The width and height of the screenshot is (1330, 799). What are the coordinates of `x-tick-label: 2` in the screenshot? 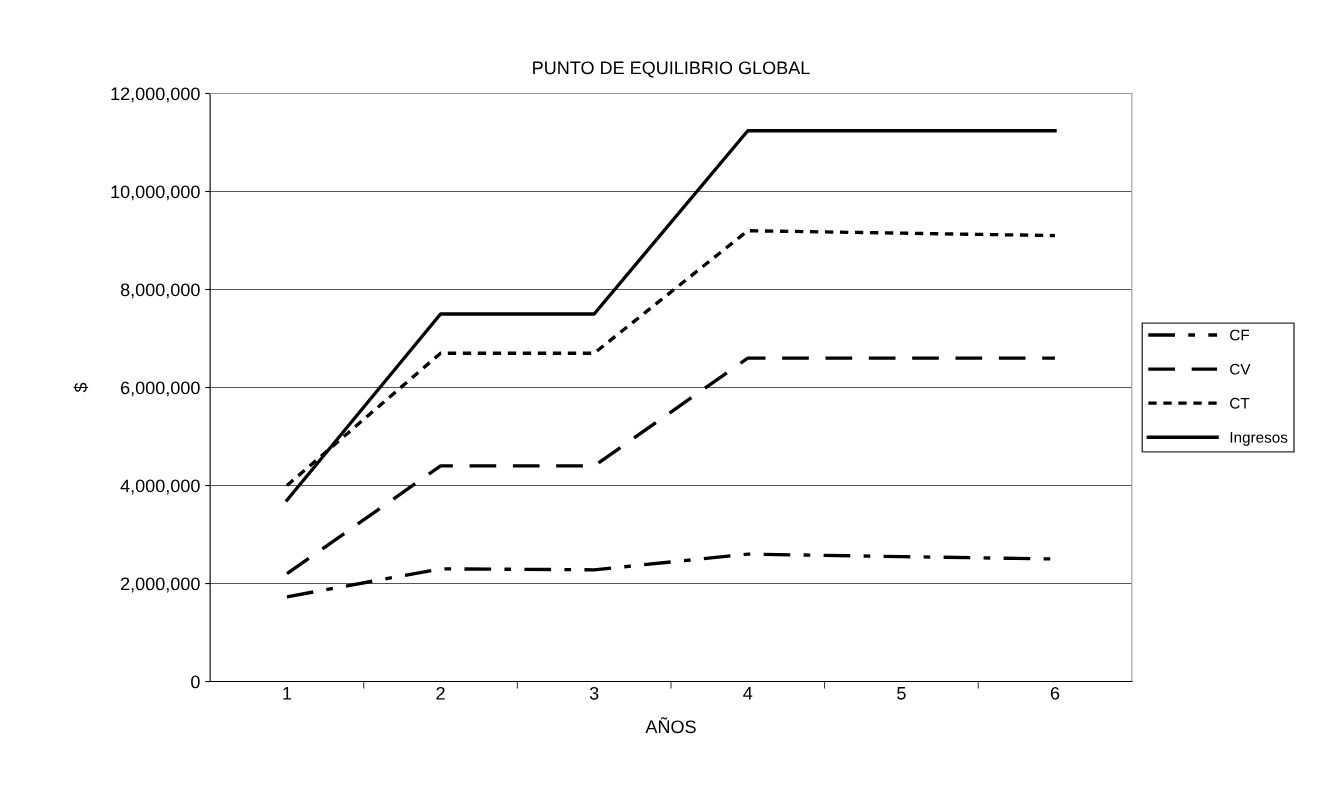 It's located at (440, 693).